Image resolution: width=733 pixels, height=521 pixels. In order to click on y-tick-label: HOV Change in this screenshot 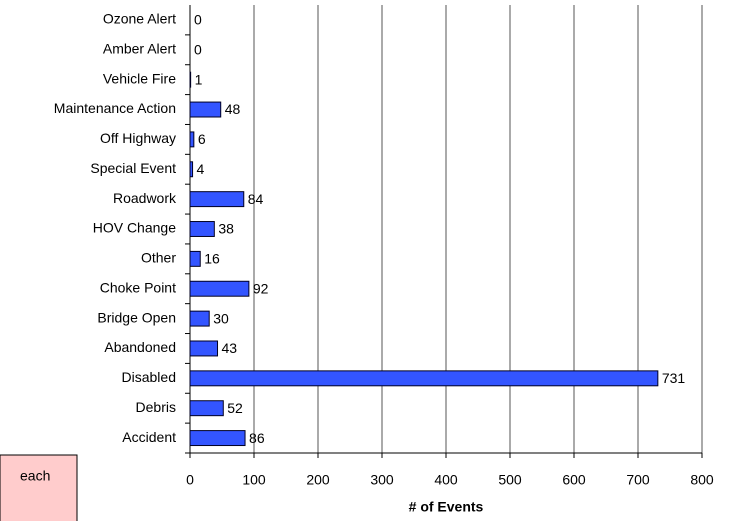, I will do `click(134, 228)`.